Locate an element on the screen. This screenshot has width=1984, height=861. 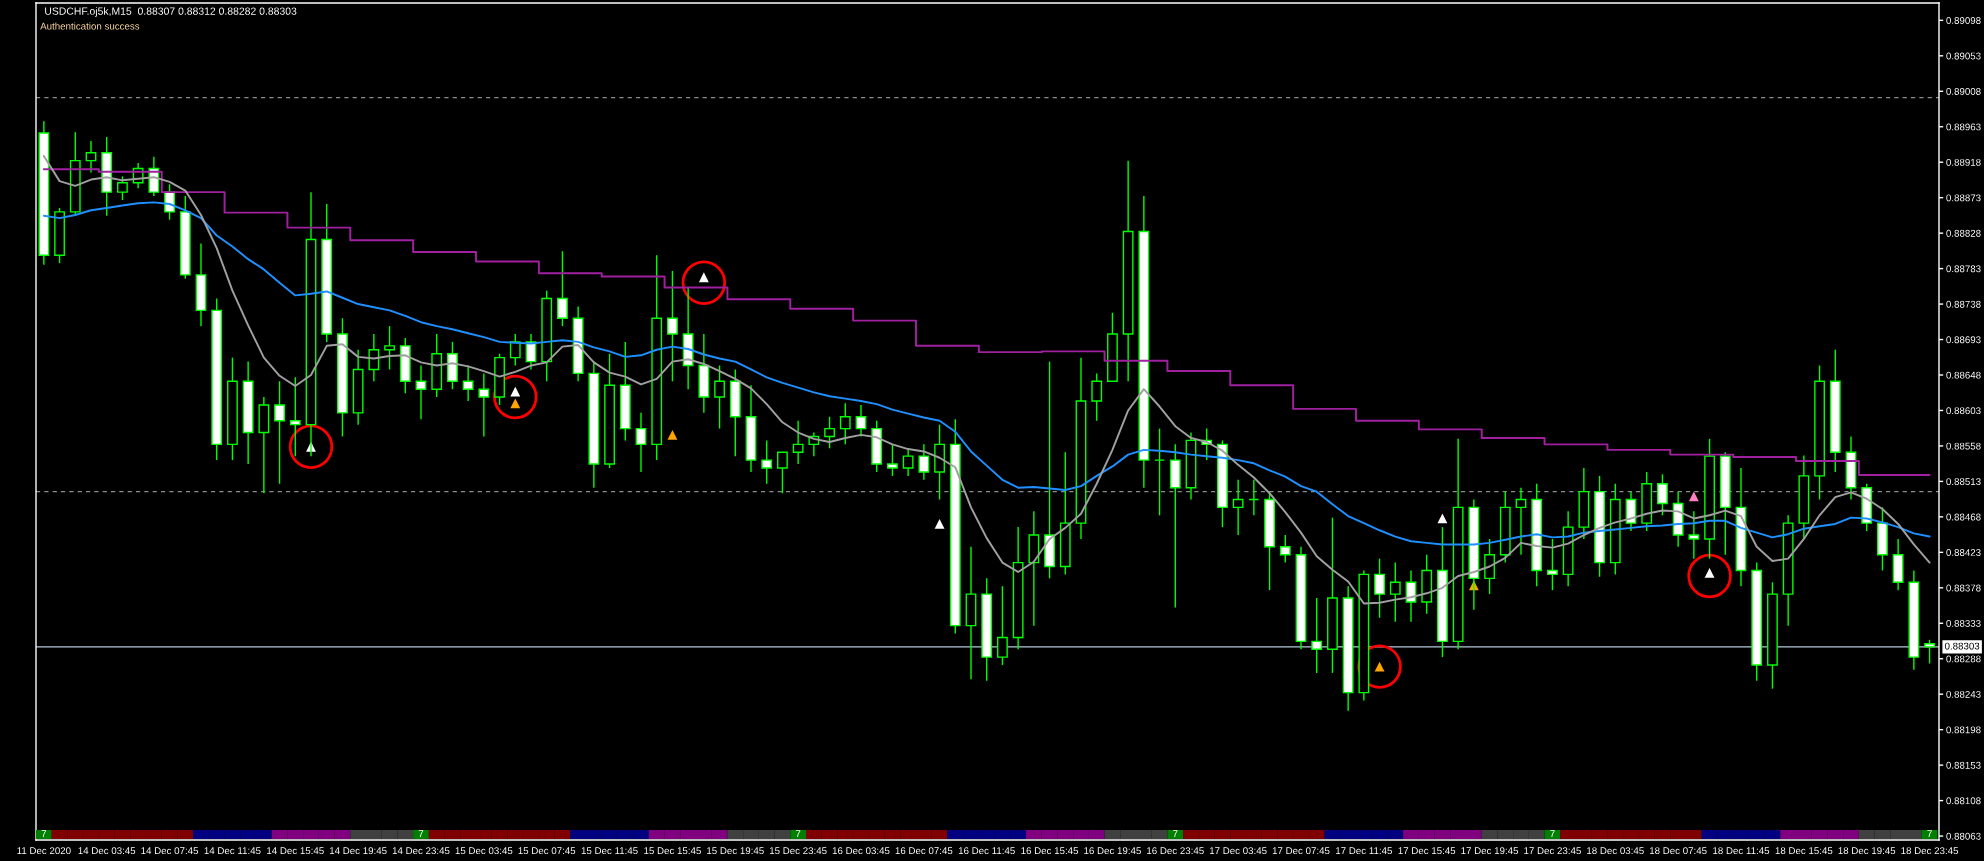
y-tick-label: 0.88513 is located at coordinates (1963, 482).